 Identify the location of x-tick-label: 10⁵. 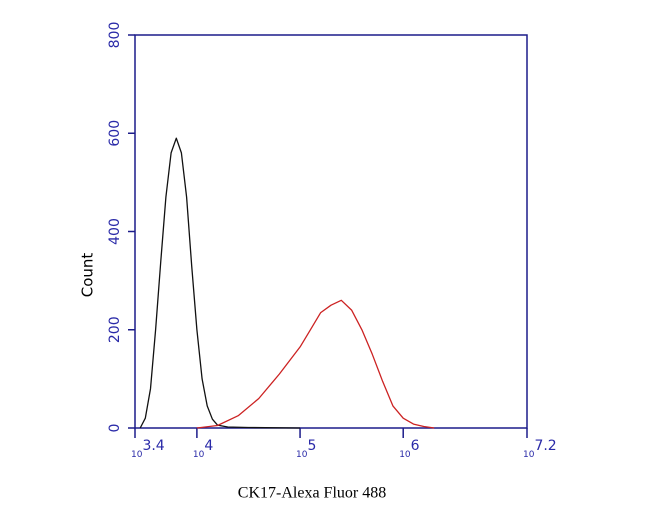
(306, 449).